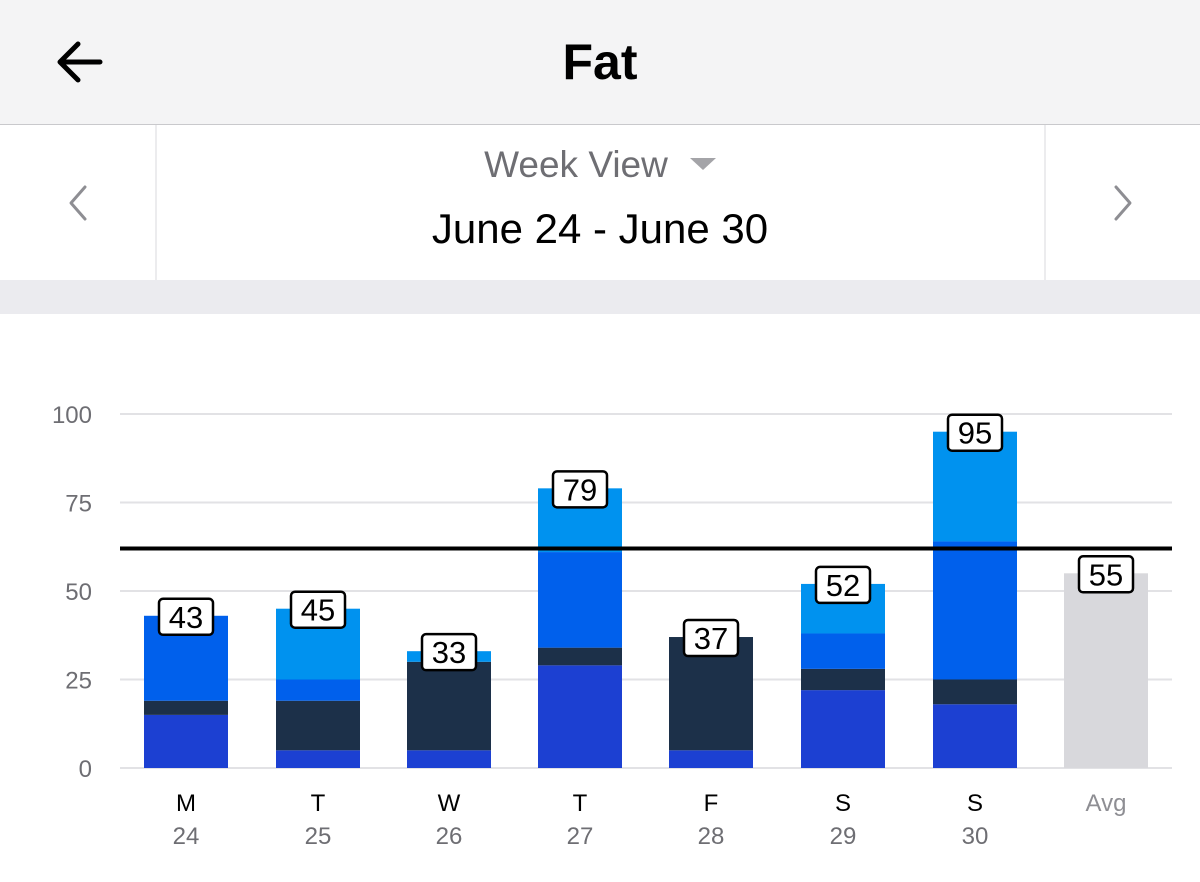 The image size is (1200, 882). What do you see at coordinates (78, 592) in the screenshot?
I see `y-tick-label: 50` at bounding box center [78, 592].